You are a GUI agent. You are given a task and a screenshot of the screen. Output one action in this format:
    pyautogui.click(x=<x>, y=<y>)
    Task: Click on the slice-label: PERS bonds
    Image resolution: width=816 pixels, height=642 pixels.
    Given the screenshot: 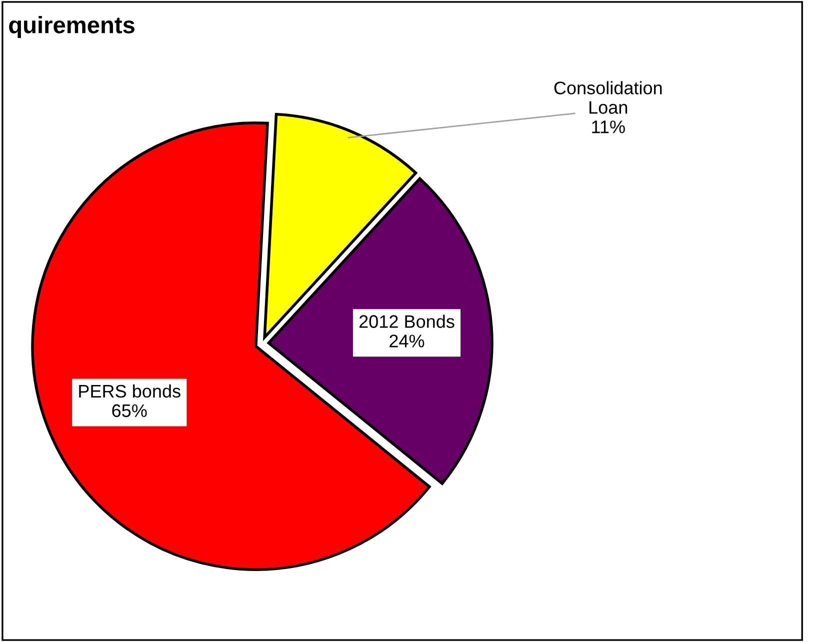 What is the action you would take?
    pyautogui.click(x=129, y=391)
    